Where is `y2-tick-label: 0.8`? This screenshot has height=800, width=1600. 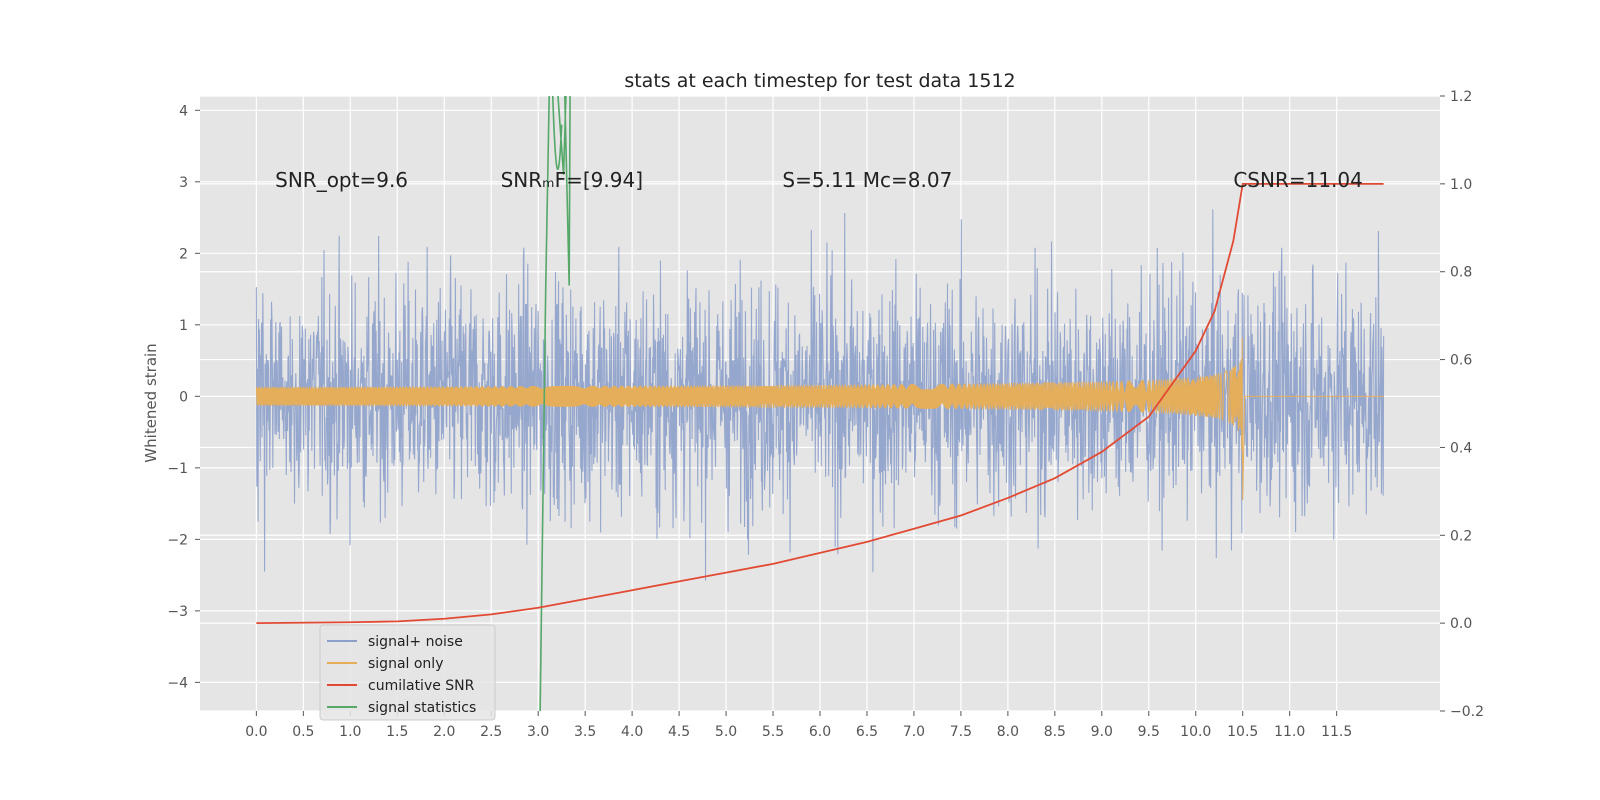 y2-tick-label: 0.8 is located at coordinates (1461, 273).